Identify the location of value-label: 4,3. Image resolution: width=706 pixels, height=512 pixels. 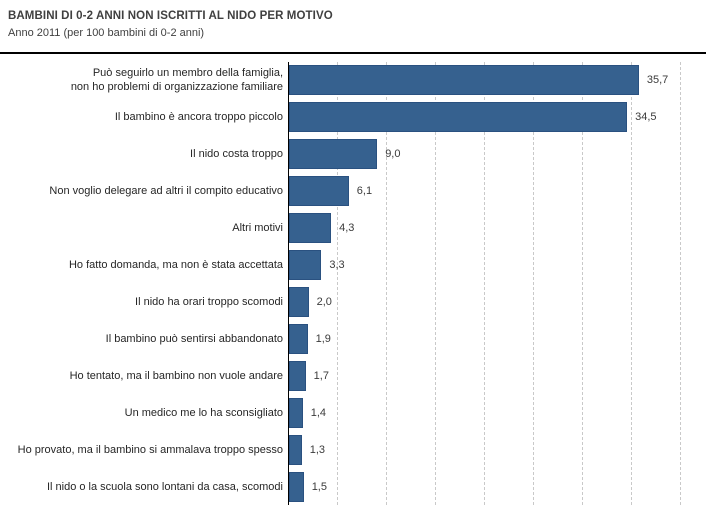
(347, 228).